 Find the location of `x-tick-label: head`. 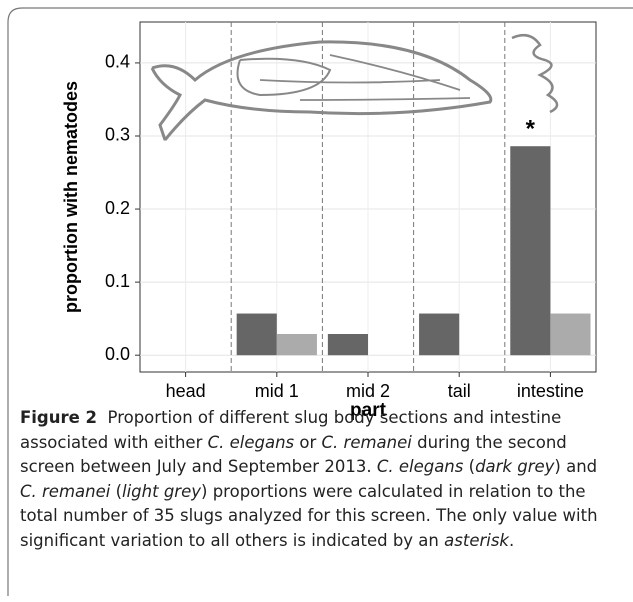

x-tick-label: head is located at coordinates (186, 391).